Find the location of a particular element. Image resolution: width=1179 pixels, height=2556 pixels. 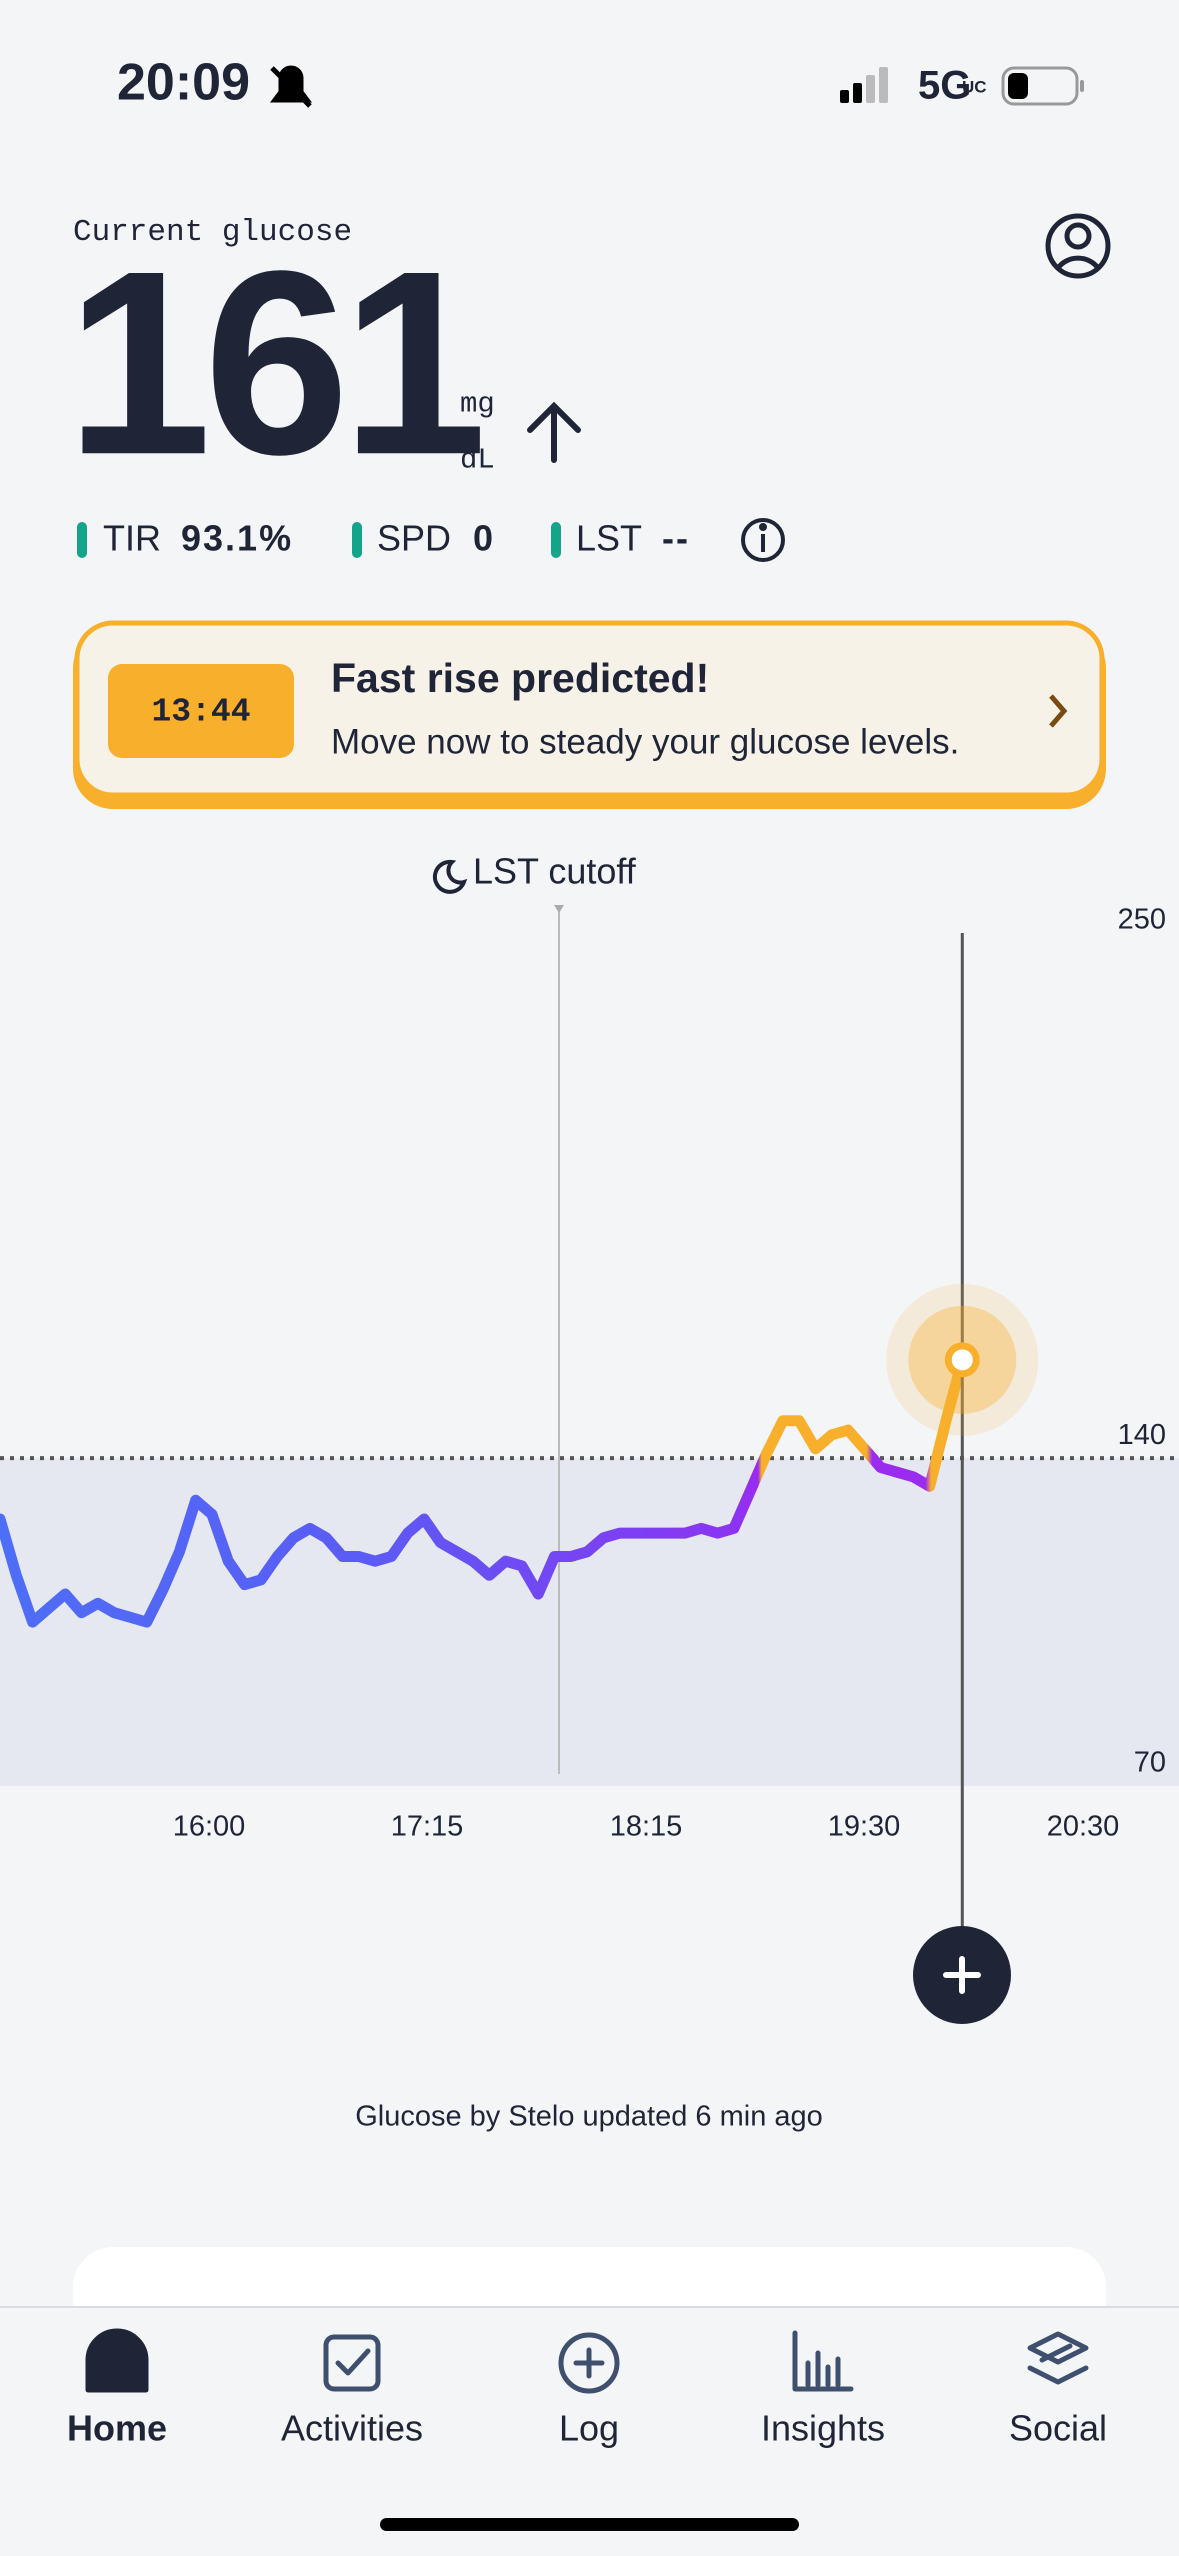

stat-value: 0 is located at coordinates (484, 538).